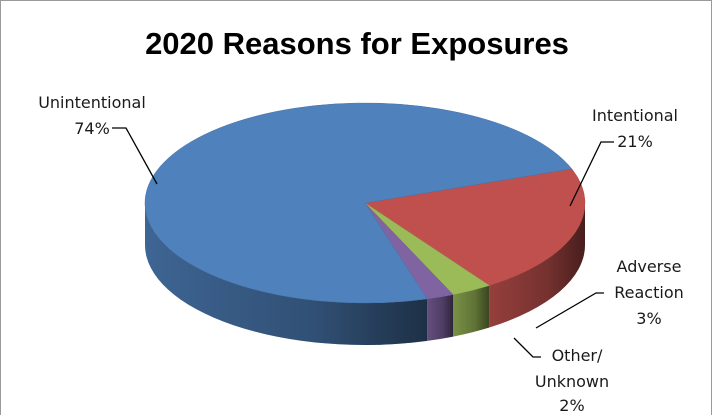 The image size is (714, 415). I want to click on label-unintentional-name: Unintentional, so click(92, 102).